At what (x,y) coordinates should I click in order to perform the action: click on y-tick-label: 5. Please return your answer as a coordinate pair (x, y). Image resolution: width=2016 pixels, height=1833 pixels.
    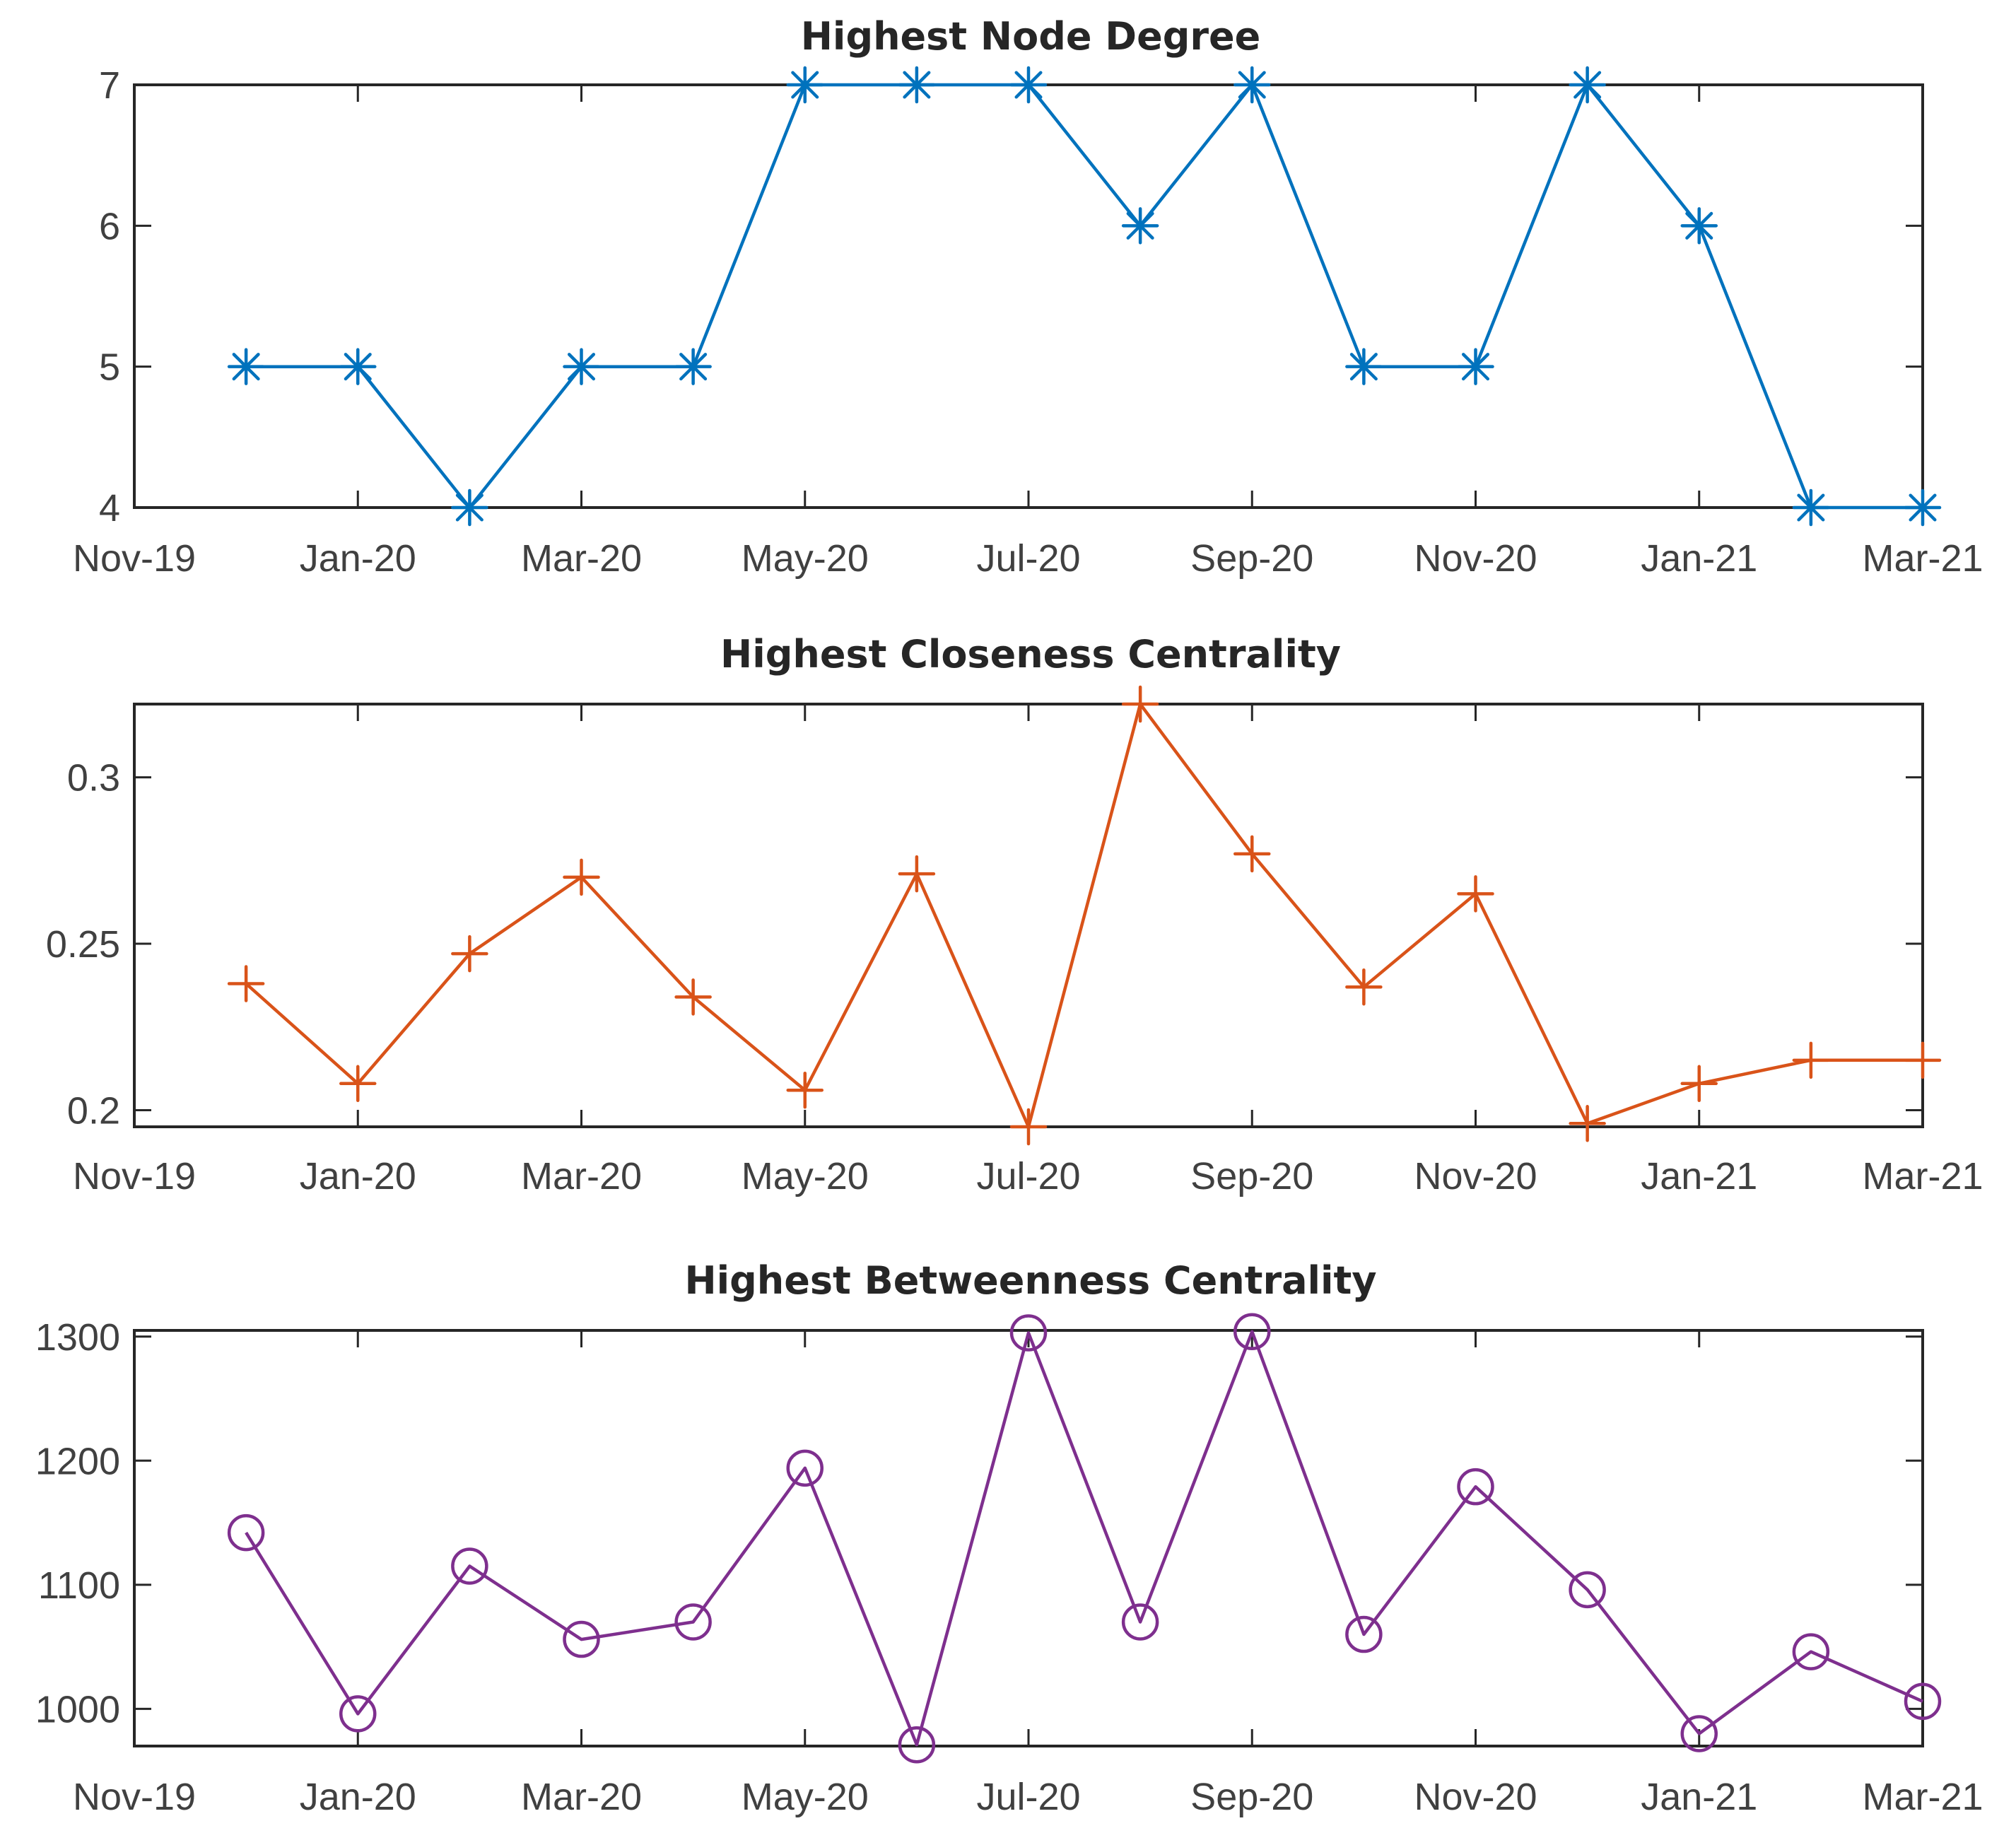
    Looking at the image, I should click on (109, 367).